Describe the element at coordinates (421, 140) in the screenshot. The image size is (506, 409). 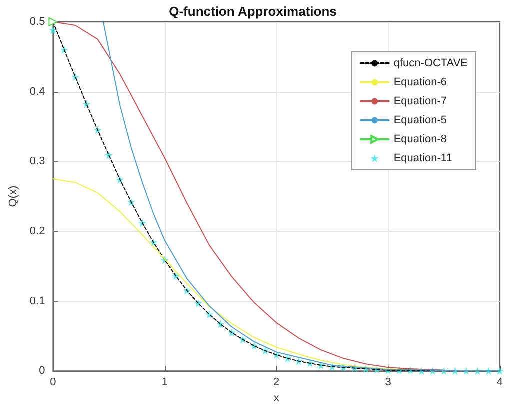
I see `legend-label: Equation-8` at that location.